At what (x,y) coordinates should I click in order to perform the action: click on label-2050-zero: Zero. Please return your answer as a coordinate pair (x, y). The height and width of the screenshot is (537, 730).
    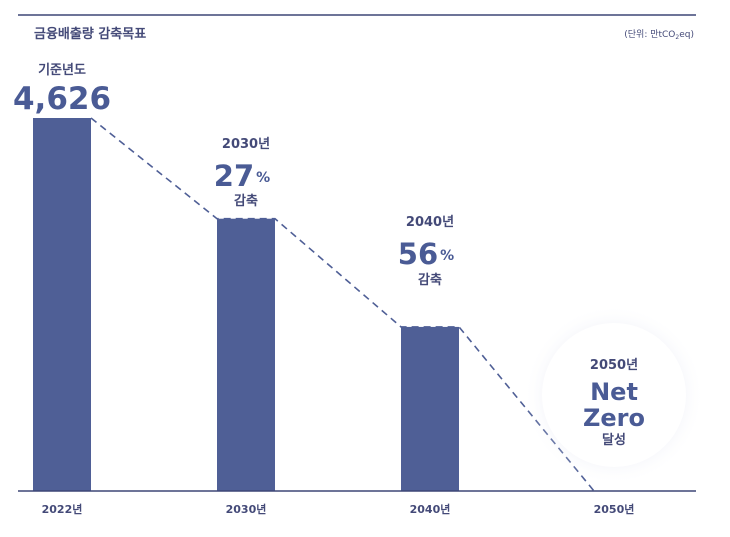
    Looking at the image, I should click on (614, 418).